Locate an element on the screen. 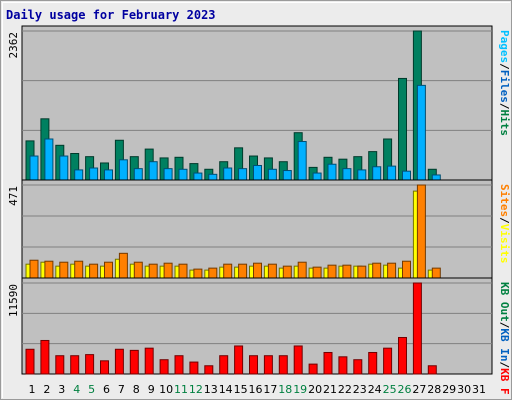 This screenshot has width=512, height=400. x-tick-label: 5 is located at coordinates (91, 389).